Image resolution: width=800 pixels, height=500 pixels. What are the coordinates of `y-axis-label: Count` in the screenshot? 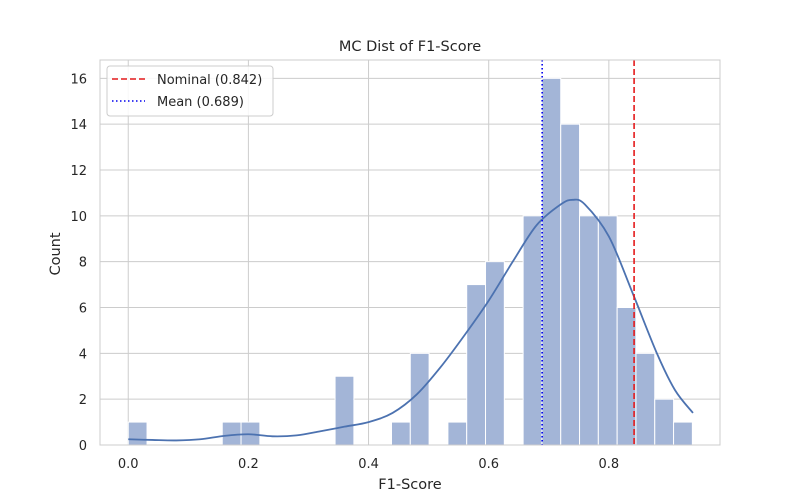 It's located at (56, 253).